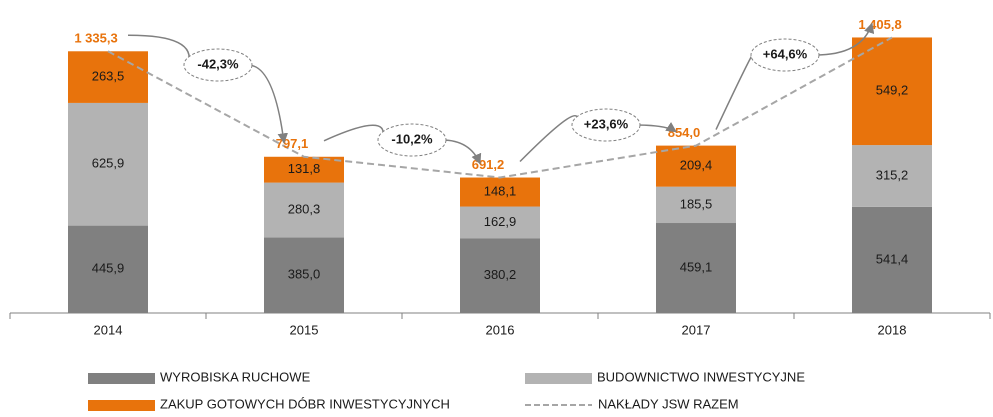 This screenshot has height=417, width=993. What do you see at coordinates (668, 403) in the screenshot?
I see `legend-label: NAKŁADY JSW RAZEM` at bounding box center [668, 403].